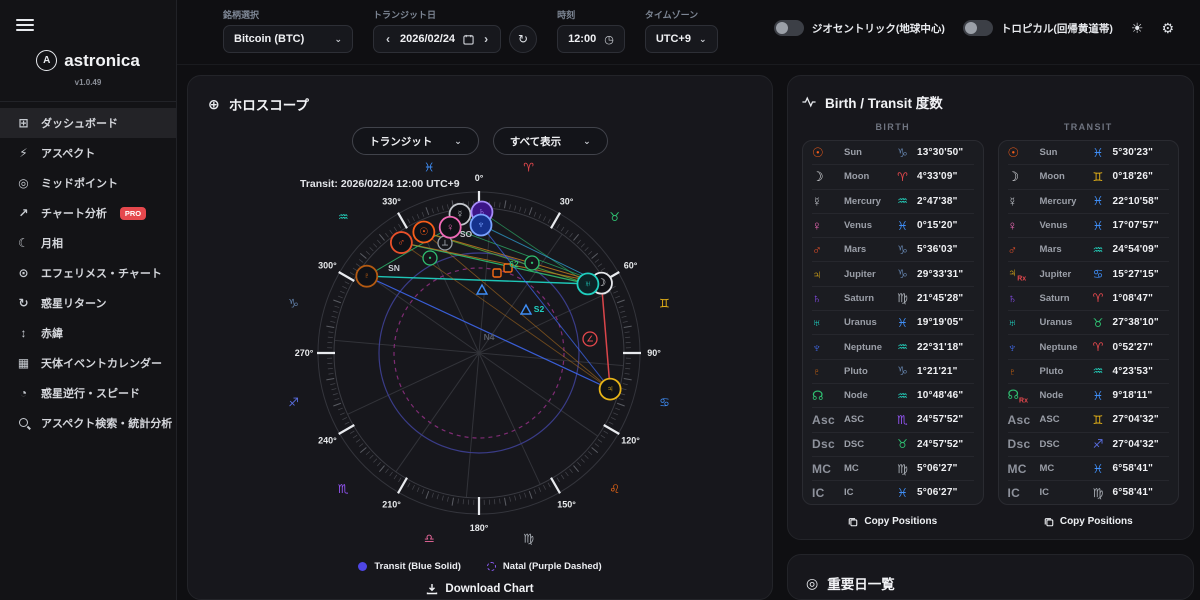 This screenshot has width=1200, height=600. Describe the element at coordinates (486, 39) in the screenshot. I see `next-day-button: ›` at that location.